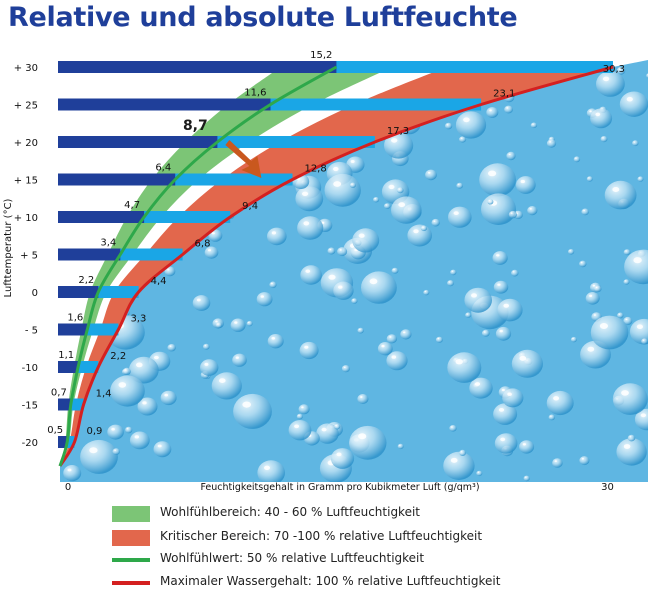 Image resolution: width=648 pixels, height=596 pixels. Describe the element at coordinates (68, 487) in the screenshot. I see `x-tick-label: 0` at that location.